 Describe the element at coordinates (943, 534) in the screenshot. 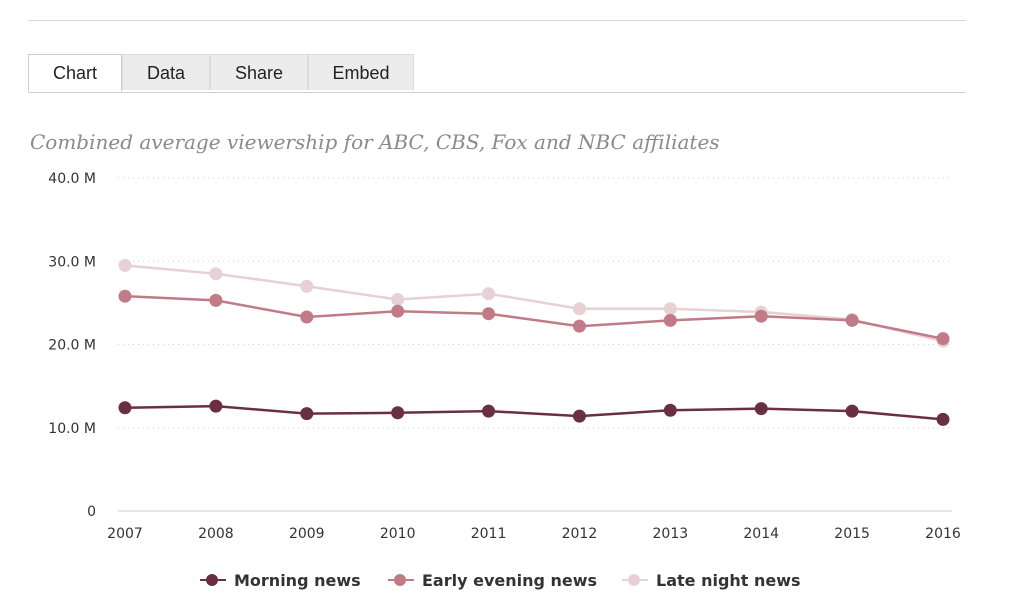

I see `x-tick-label: 2016` at that location.